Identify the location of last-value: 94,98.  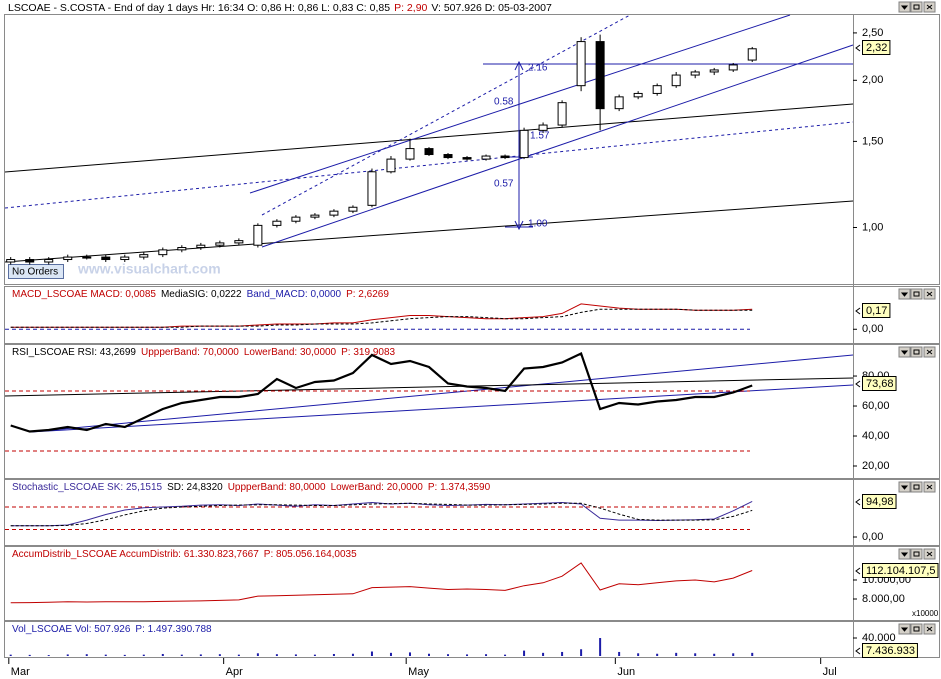
(880, 502).